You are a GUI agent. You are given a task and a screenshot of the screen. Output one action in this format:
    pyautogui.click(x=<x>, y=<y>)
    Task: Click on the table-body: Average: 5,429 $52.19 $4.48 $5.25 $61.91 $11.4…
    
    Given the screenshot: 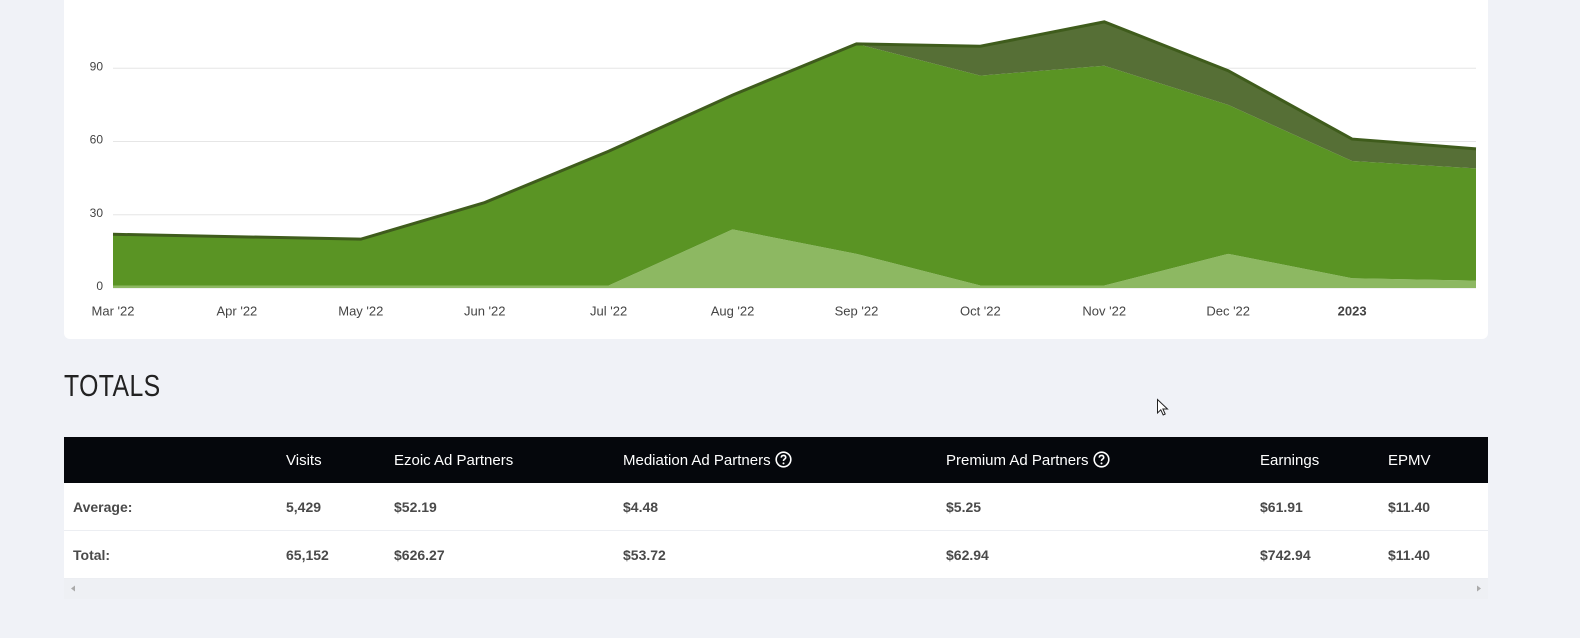 What is the action you would take?
    pyautogui.click(x=776, y=531)
    